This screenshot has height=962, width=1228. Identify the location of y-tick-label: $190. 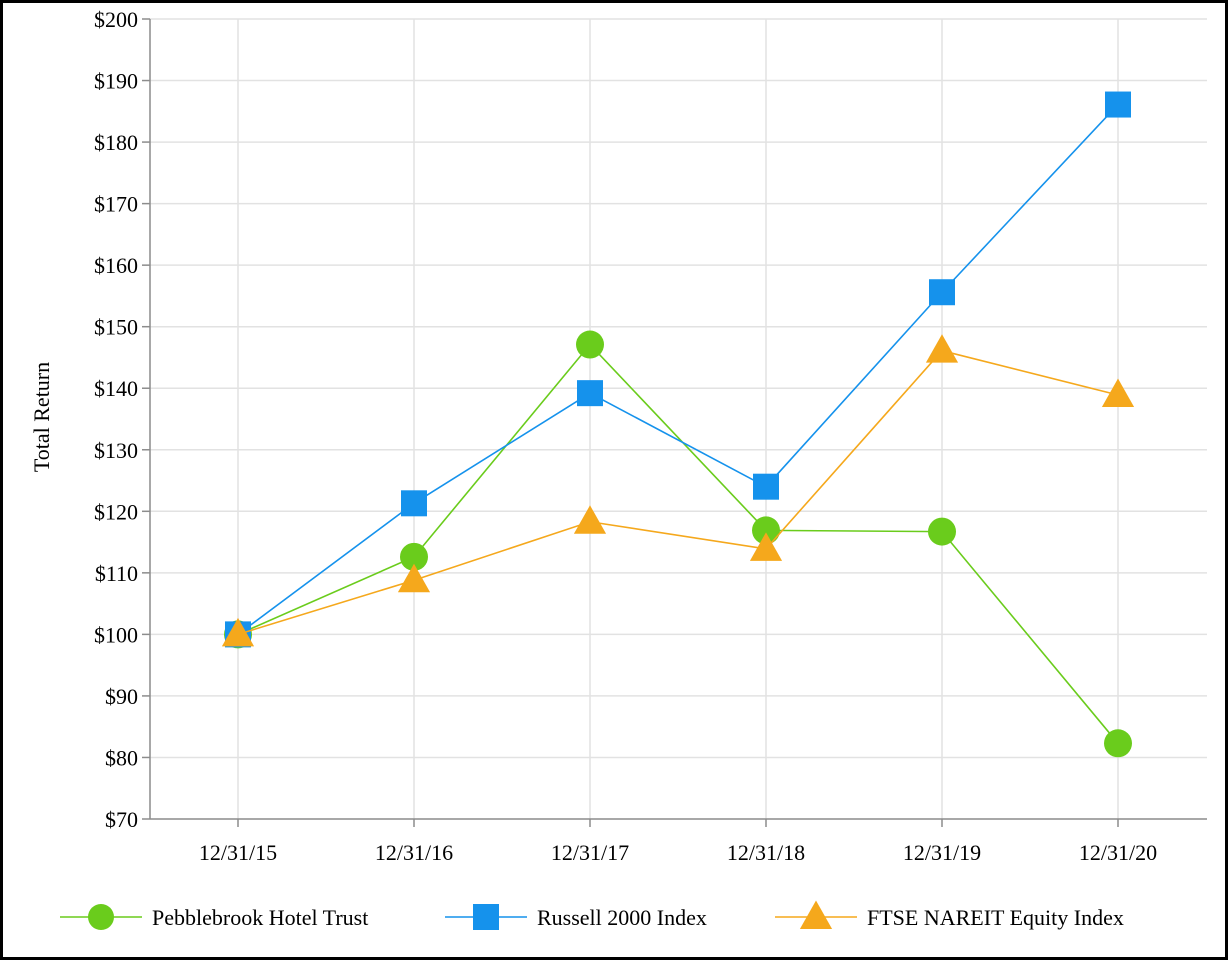
(116, 81).